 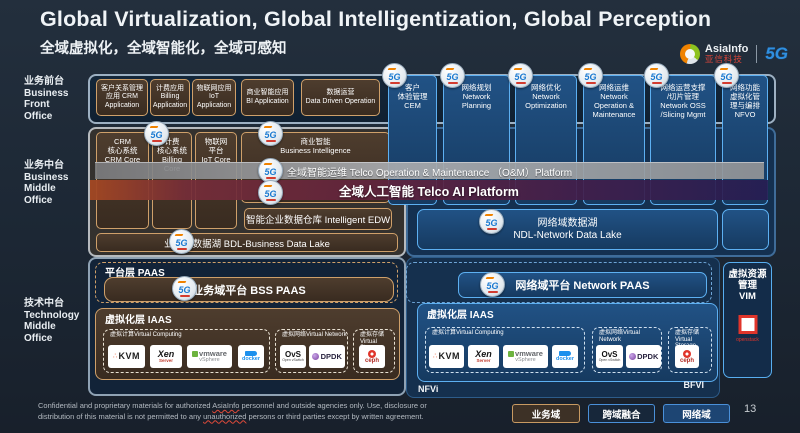 I want to click on label-vim: 虚拟资源 管理 VIM, so click(x=747, y=285).